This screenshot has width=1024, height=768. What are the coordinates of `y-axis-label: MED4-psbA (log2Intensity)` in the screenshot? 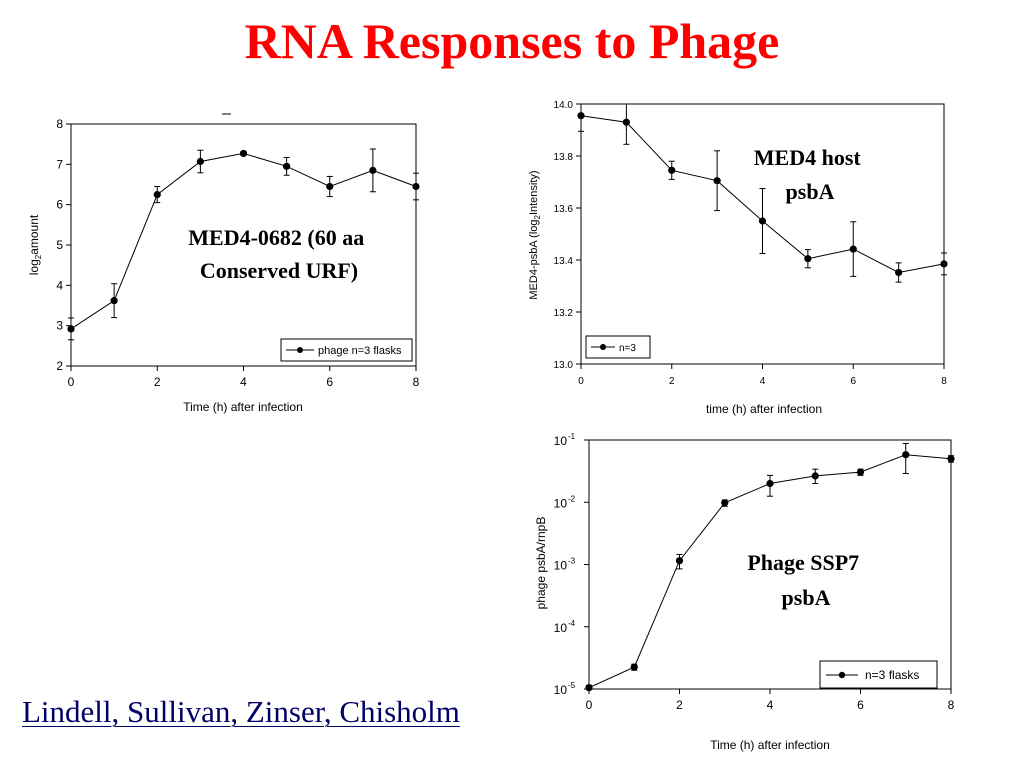 It's located at (535, 234).